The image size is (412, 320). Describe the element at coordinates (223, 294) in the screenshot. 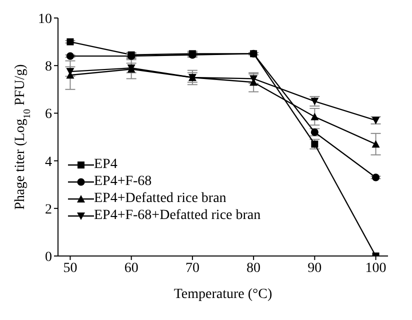

I see `x-axis-title: Temperature (°C)` at that location.